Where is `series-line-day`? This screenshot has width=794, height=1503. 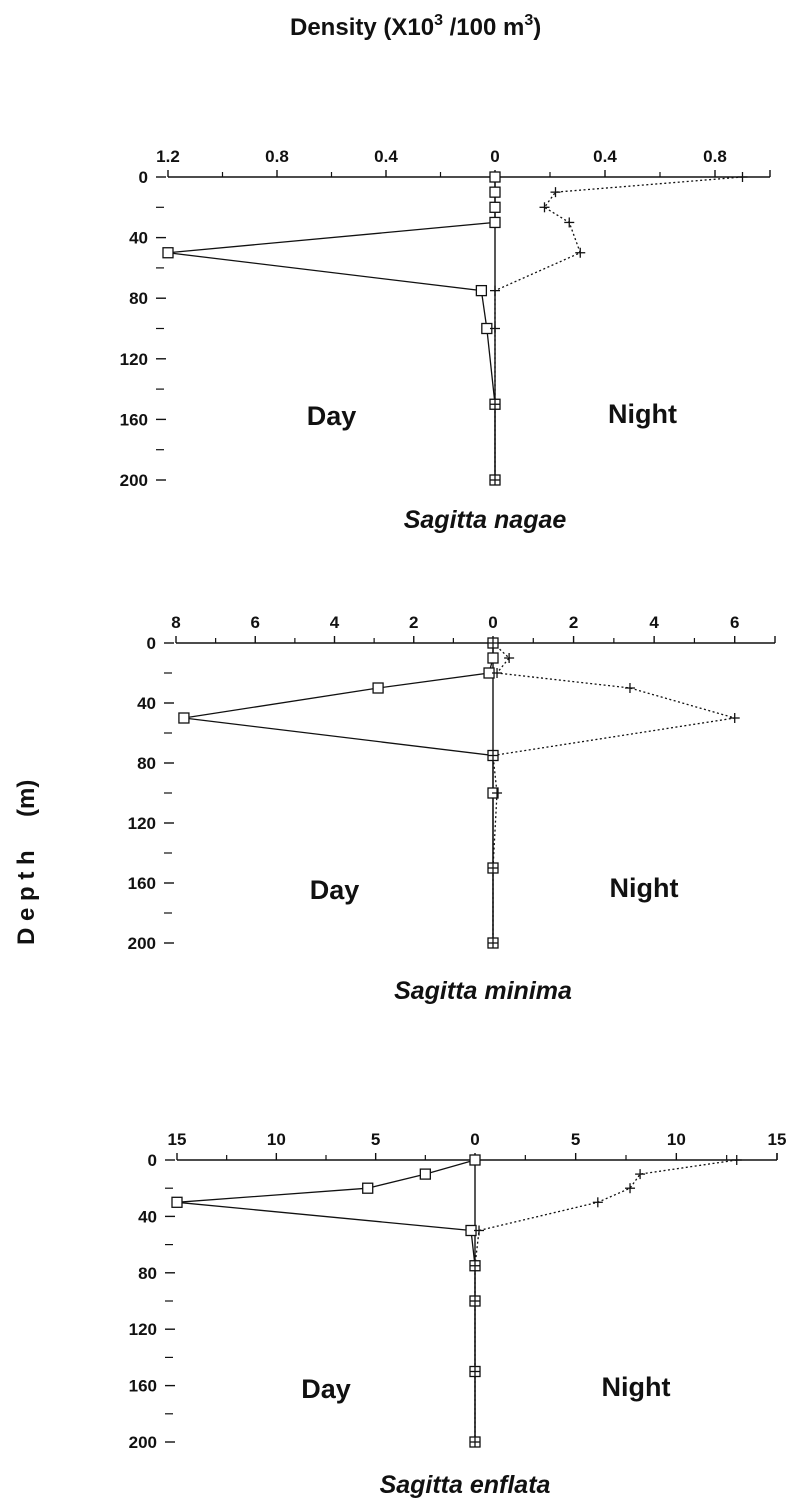 series-line-day is located at coordinates (331, 328).